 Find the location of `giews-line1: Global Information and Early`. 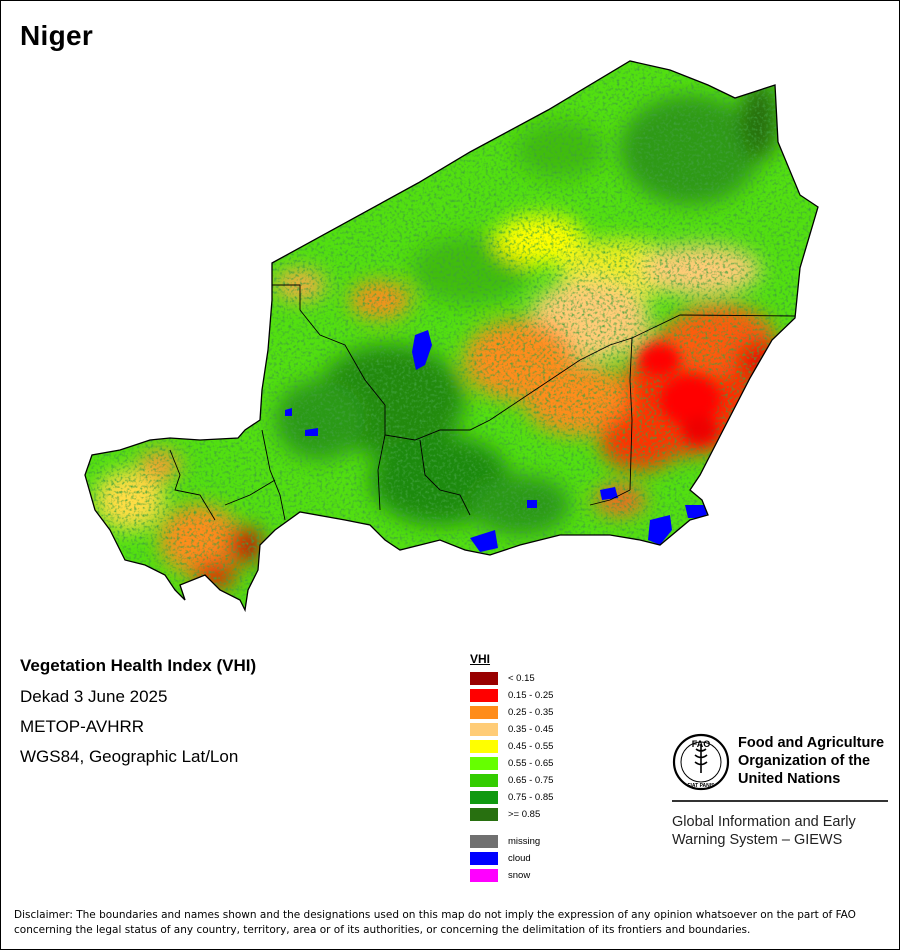

giews-line1: Global Information and Early is located at coordinates (764, 822).